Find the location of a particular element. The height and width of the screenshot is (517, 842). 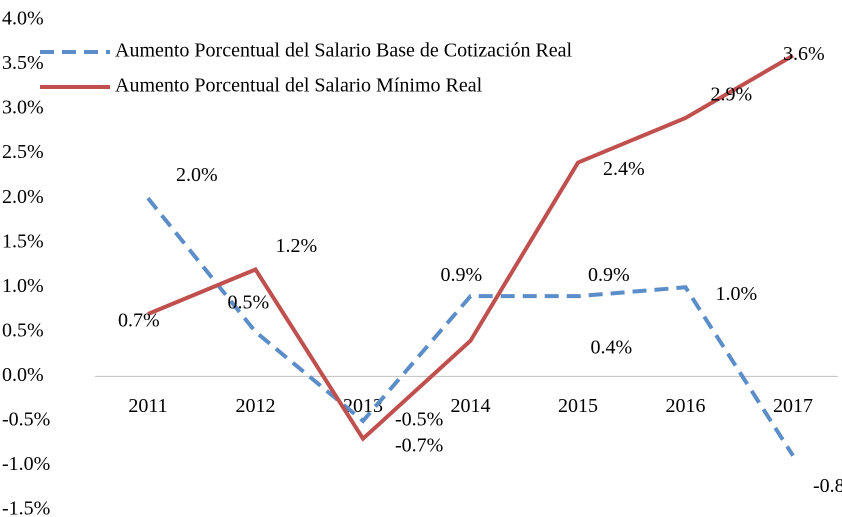

data-label: 0.7% is located at coordinates (139, 321).